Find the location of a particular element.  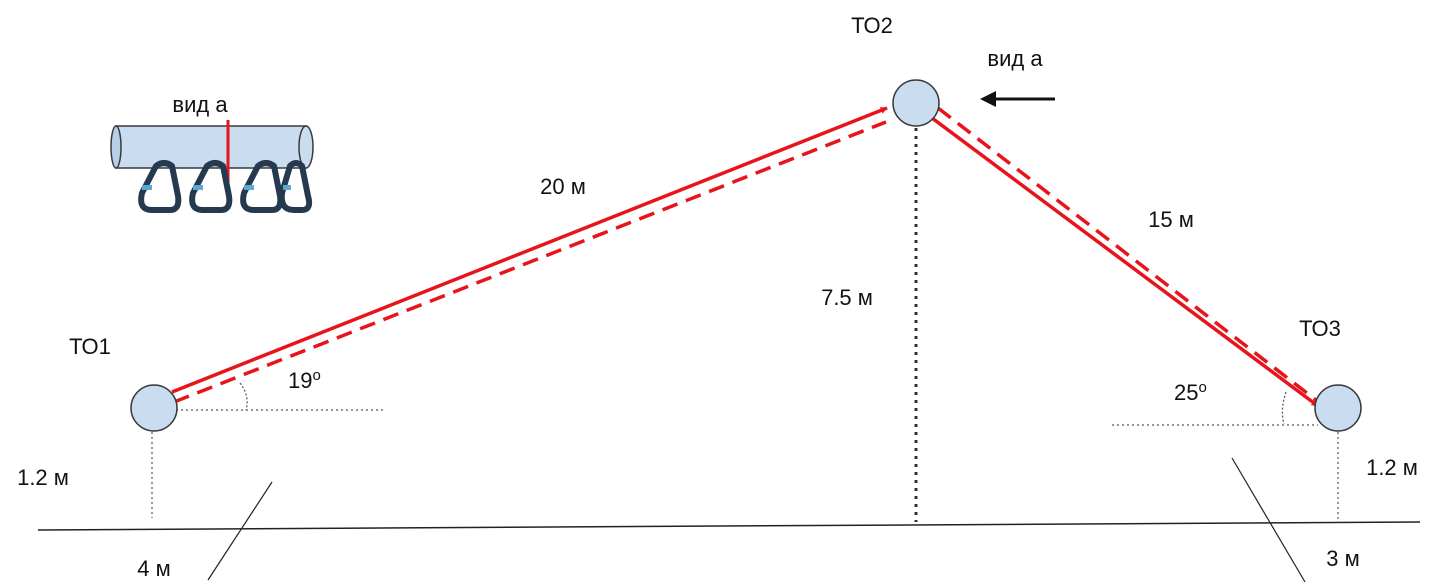

distance-label-right: 3 м is located at coordinates (1342, 558).